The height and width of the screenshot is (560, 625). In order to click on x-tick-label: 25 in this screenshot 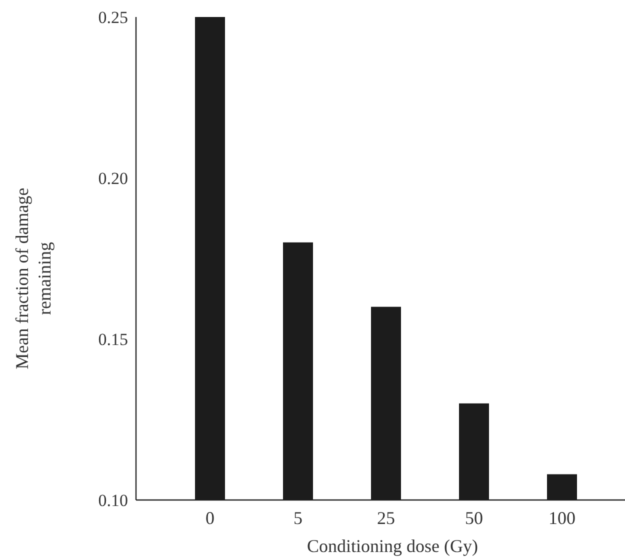, I will do `click(386, 518)`.